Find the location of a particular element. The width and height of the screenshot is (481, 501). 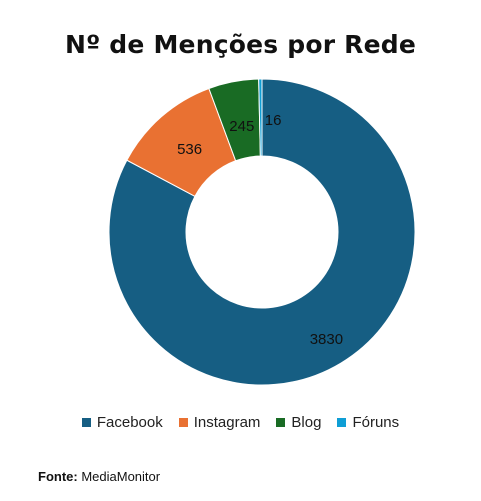

legend-label-blog: Blog is located at coordinates (306, 422).